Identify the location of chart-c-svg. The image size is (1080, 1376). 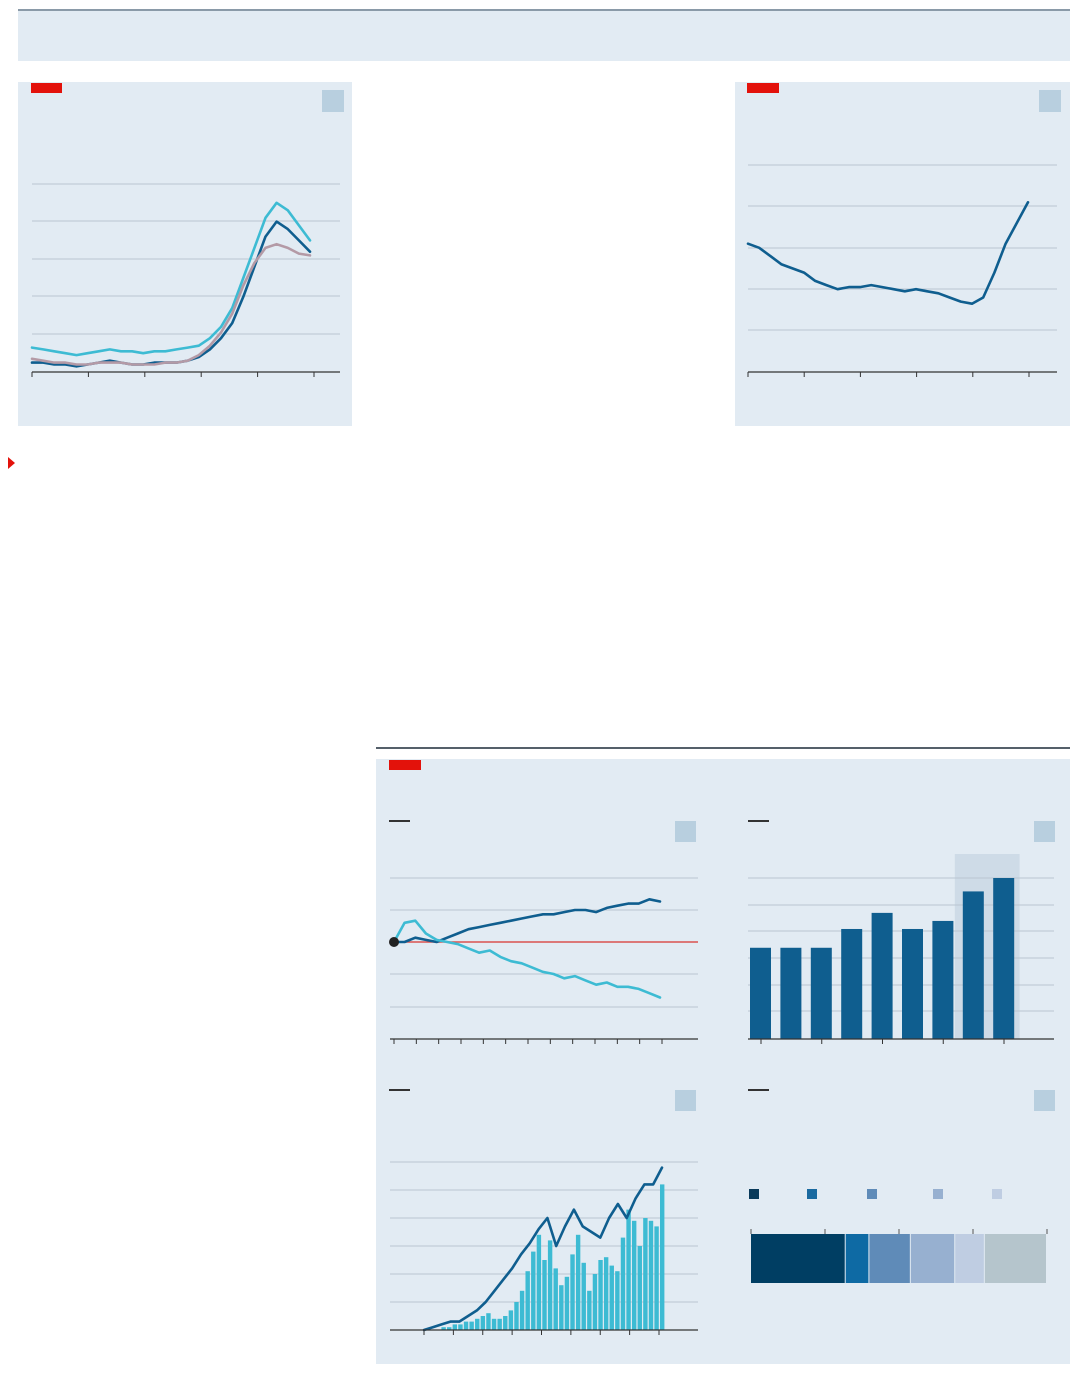
(543, 960).